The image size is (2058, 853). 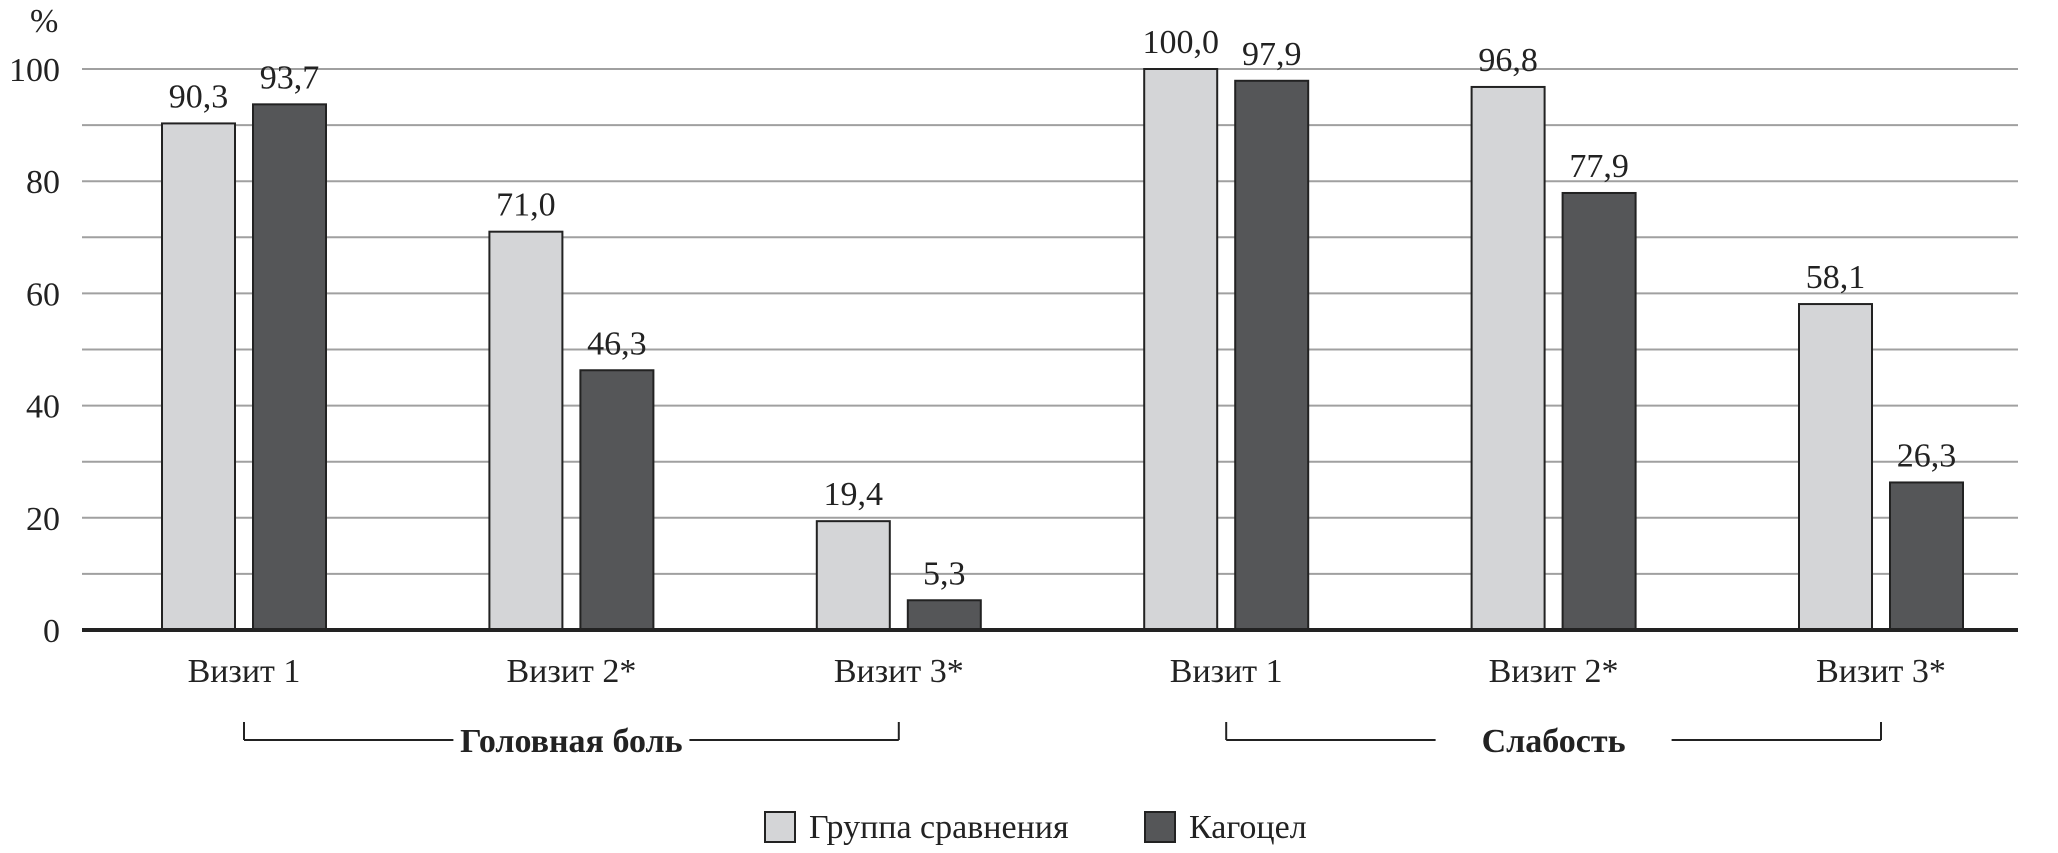 What do you see at coordinates (44, 21) in the screenshot?
I see `y-axis-unit-label: %` at bounding box center [44, 21].